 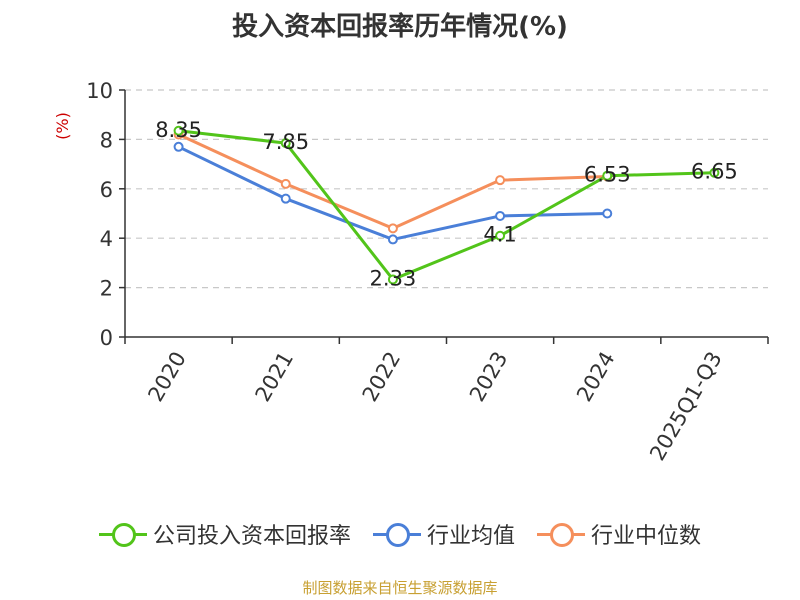 I want to click on legend: 公司投入资本回报率 行业均值 行业中位数, so click(x=400, y=534).